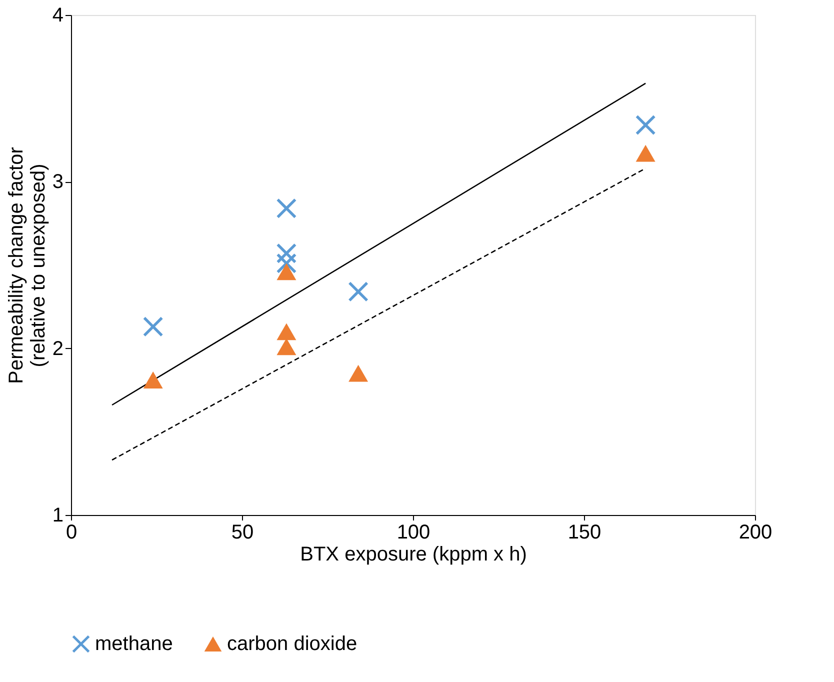 This screenshot has width=834, height=682. What do you see at coordinates (413, 555) in the screenshot?
I see `x-axis-title: BTX exposure (kppm x h)` at bounding box center [413, 555].